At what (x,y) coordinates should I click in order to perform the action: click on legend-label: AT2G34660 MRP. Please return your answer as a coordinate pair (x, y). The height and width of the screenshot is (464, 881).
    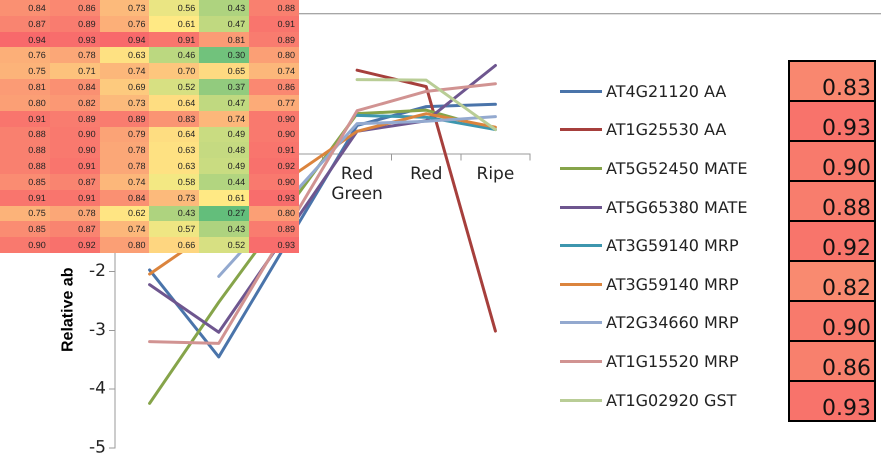
    Looking at the image, I should click on (672, 322).